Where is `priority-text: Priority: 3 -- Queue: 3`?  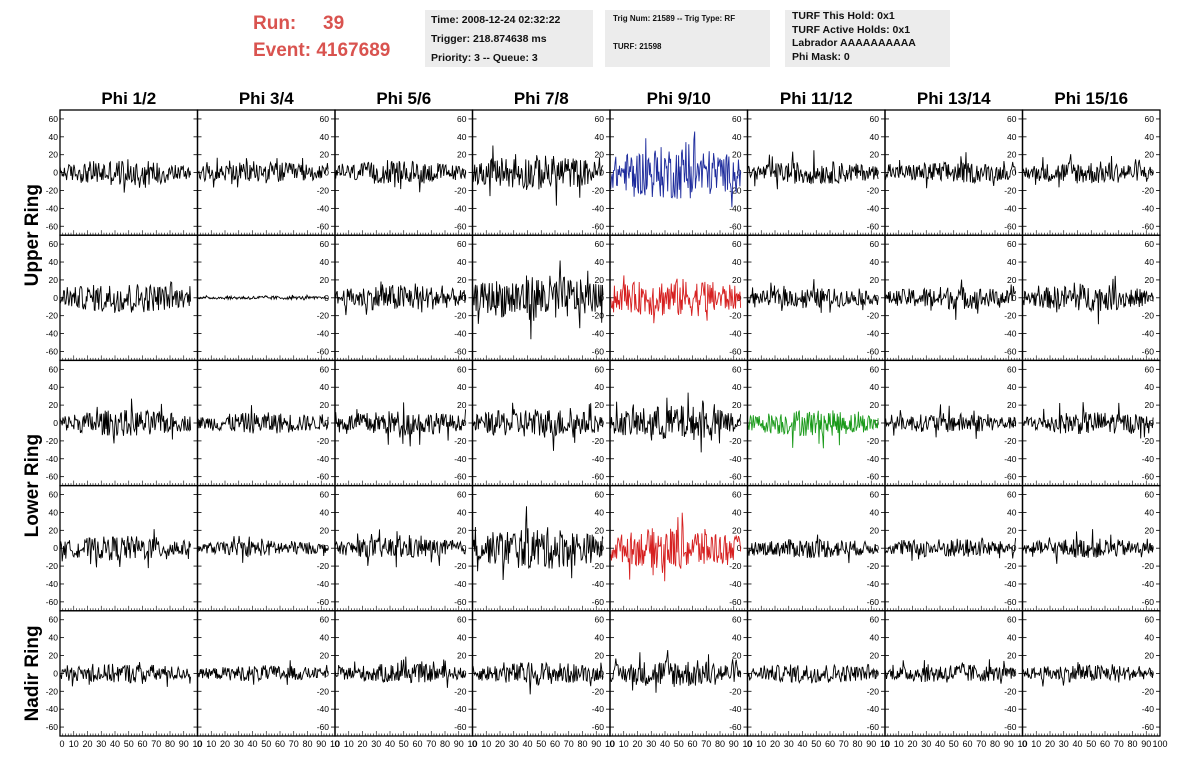 priority-text: Priority: 3 -- Queue: 3 is located at coordinates (484, 58).